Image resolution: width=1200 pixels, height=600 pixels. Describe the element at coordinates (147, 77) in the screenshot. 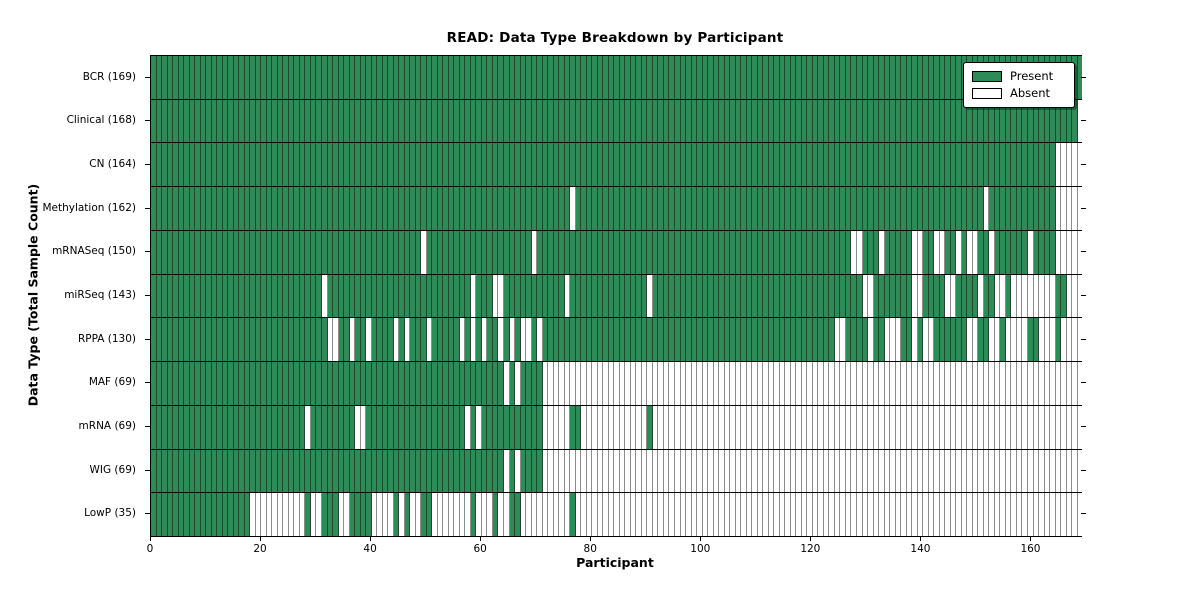

I see `left-tick-mark` at that location.